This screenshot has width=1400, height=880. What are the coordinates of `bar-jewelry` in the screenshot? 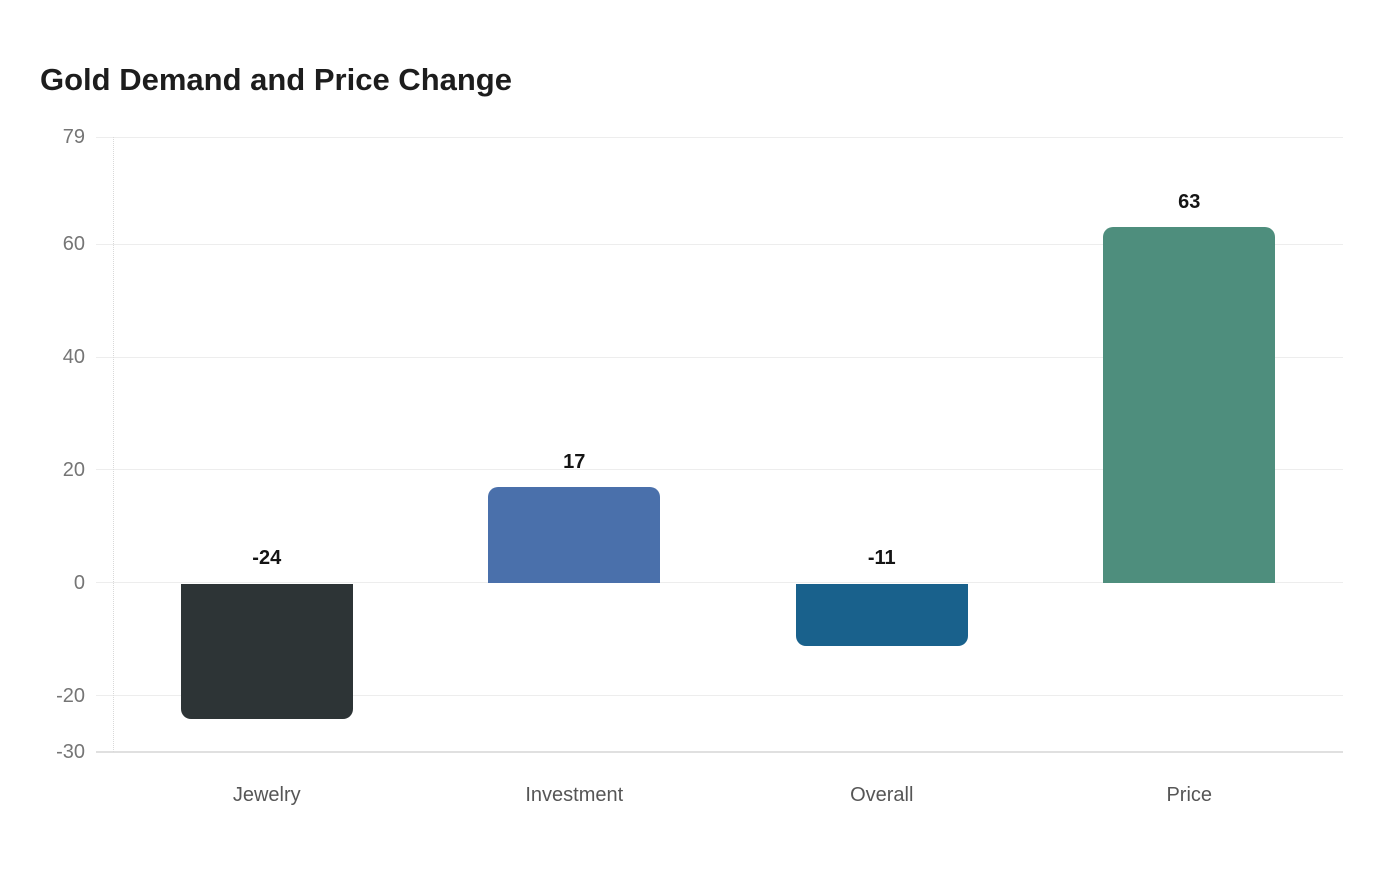 It's located at (266, 651).